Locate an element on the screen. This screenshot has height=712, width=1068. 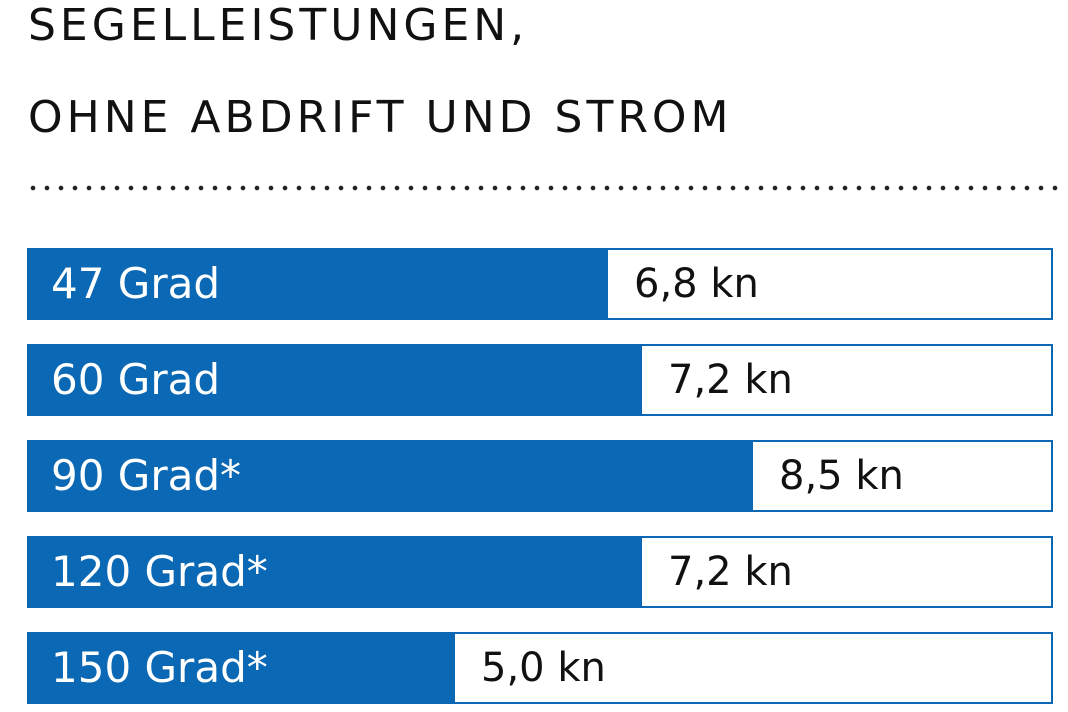
bar-row: 47 Grad 6,8 kn is located at coordinates (540, 284).